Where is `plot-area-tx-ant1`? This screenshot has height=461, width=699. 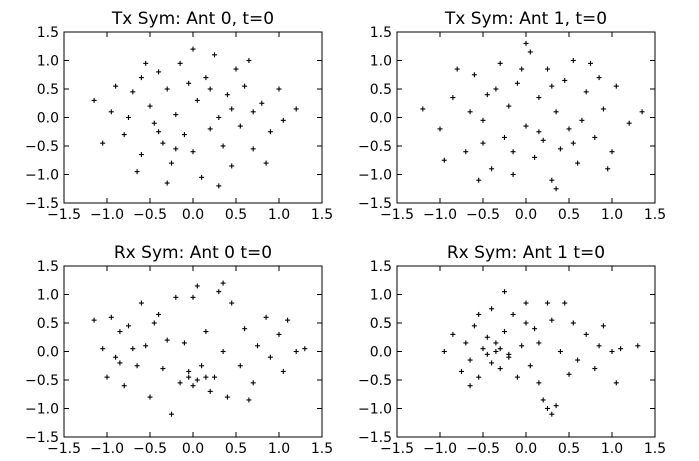
plot-area-tx-ant1 is located at coordinates (526, 117).